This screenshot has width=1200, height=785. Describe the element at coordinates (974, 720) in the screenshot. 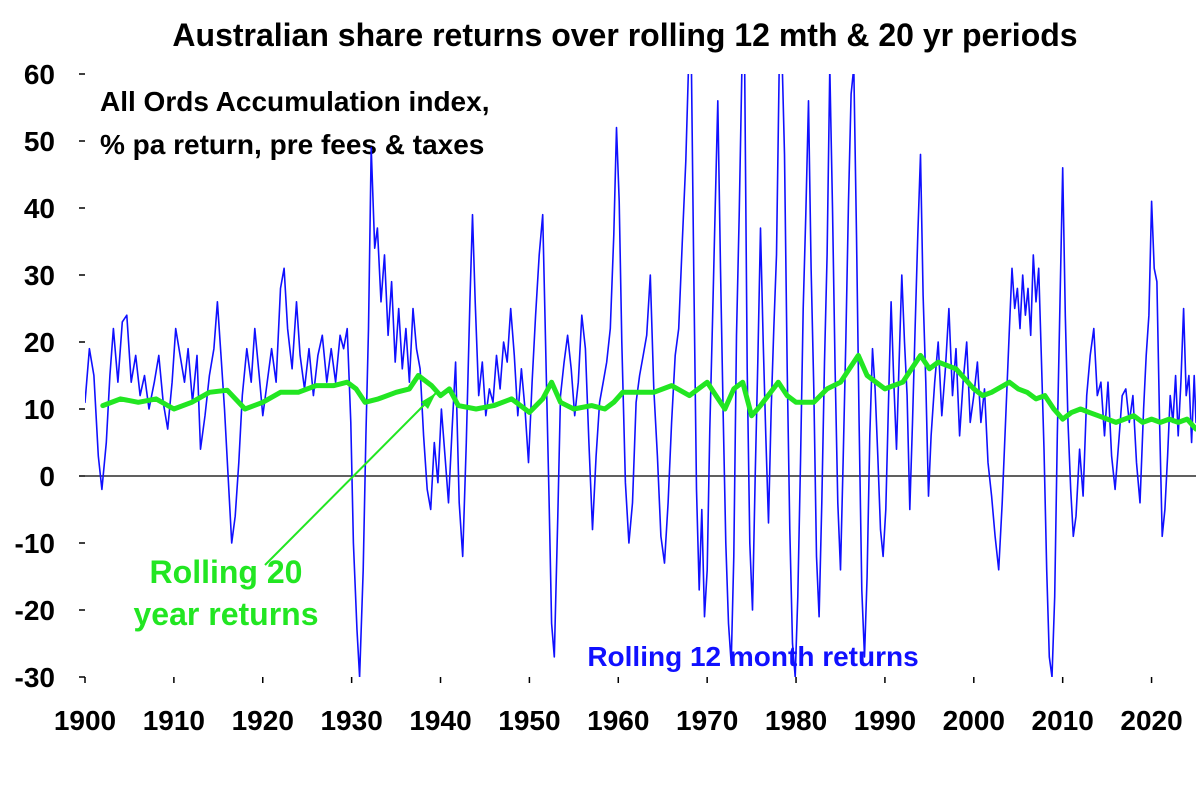

I see `x-tick-label: 2000` at that location.